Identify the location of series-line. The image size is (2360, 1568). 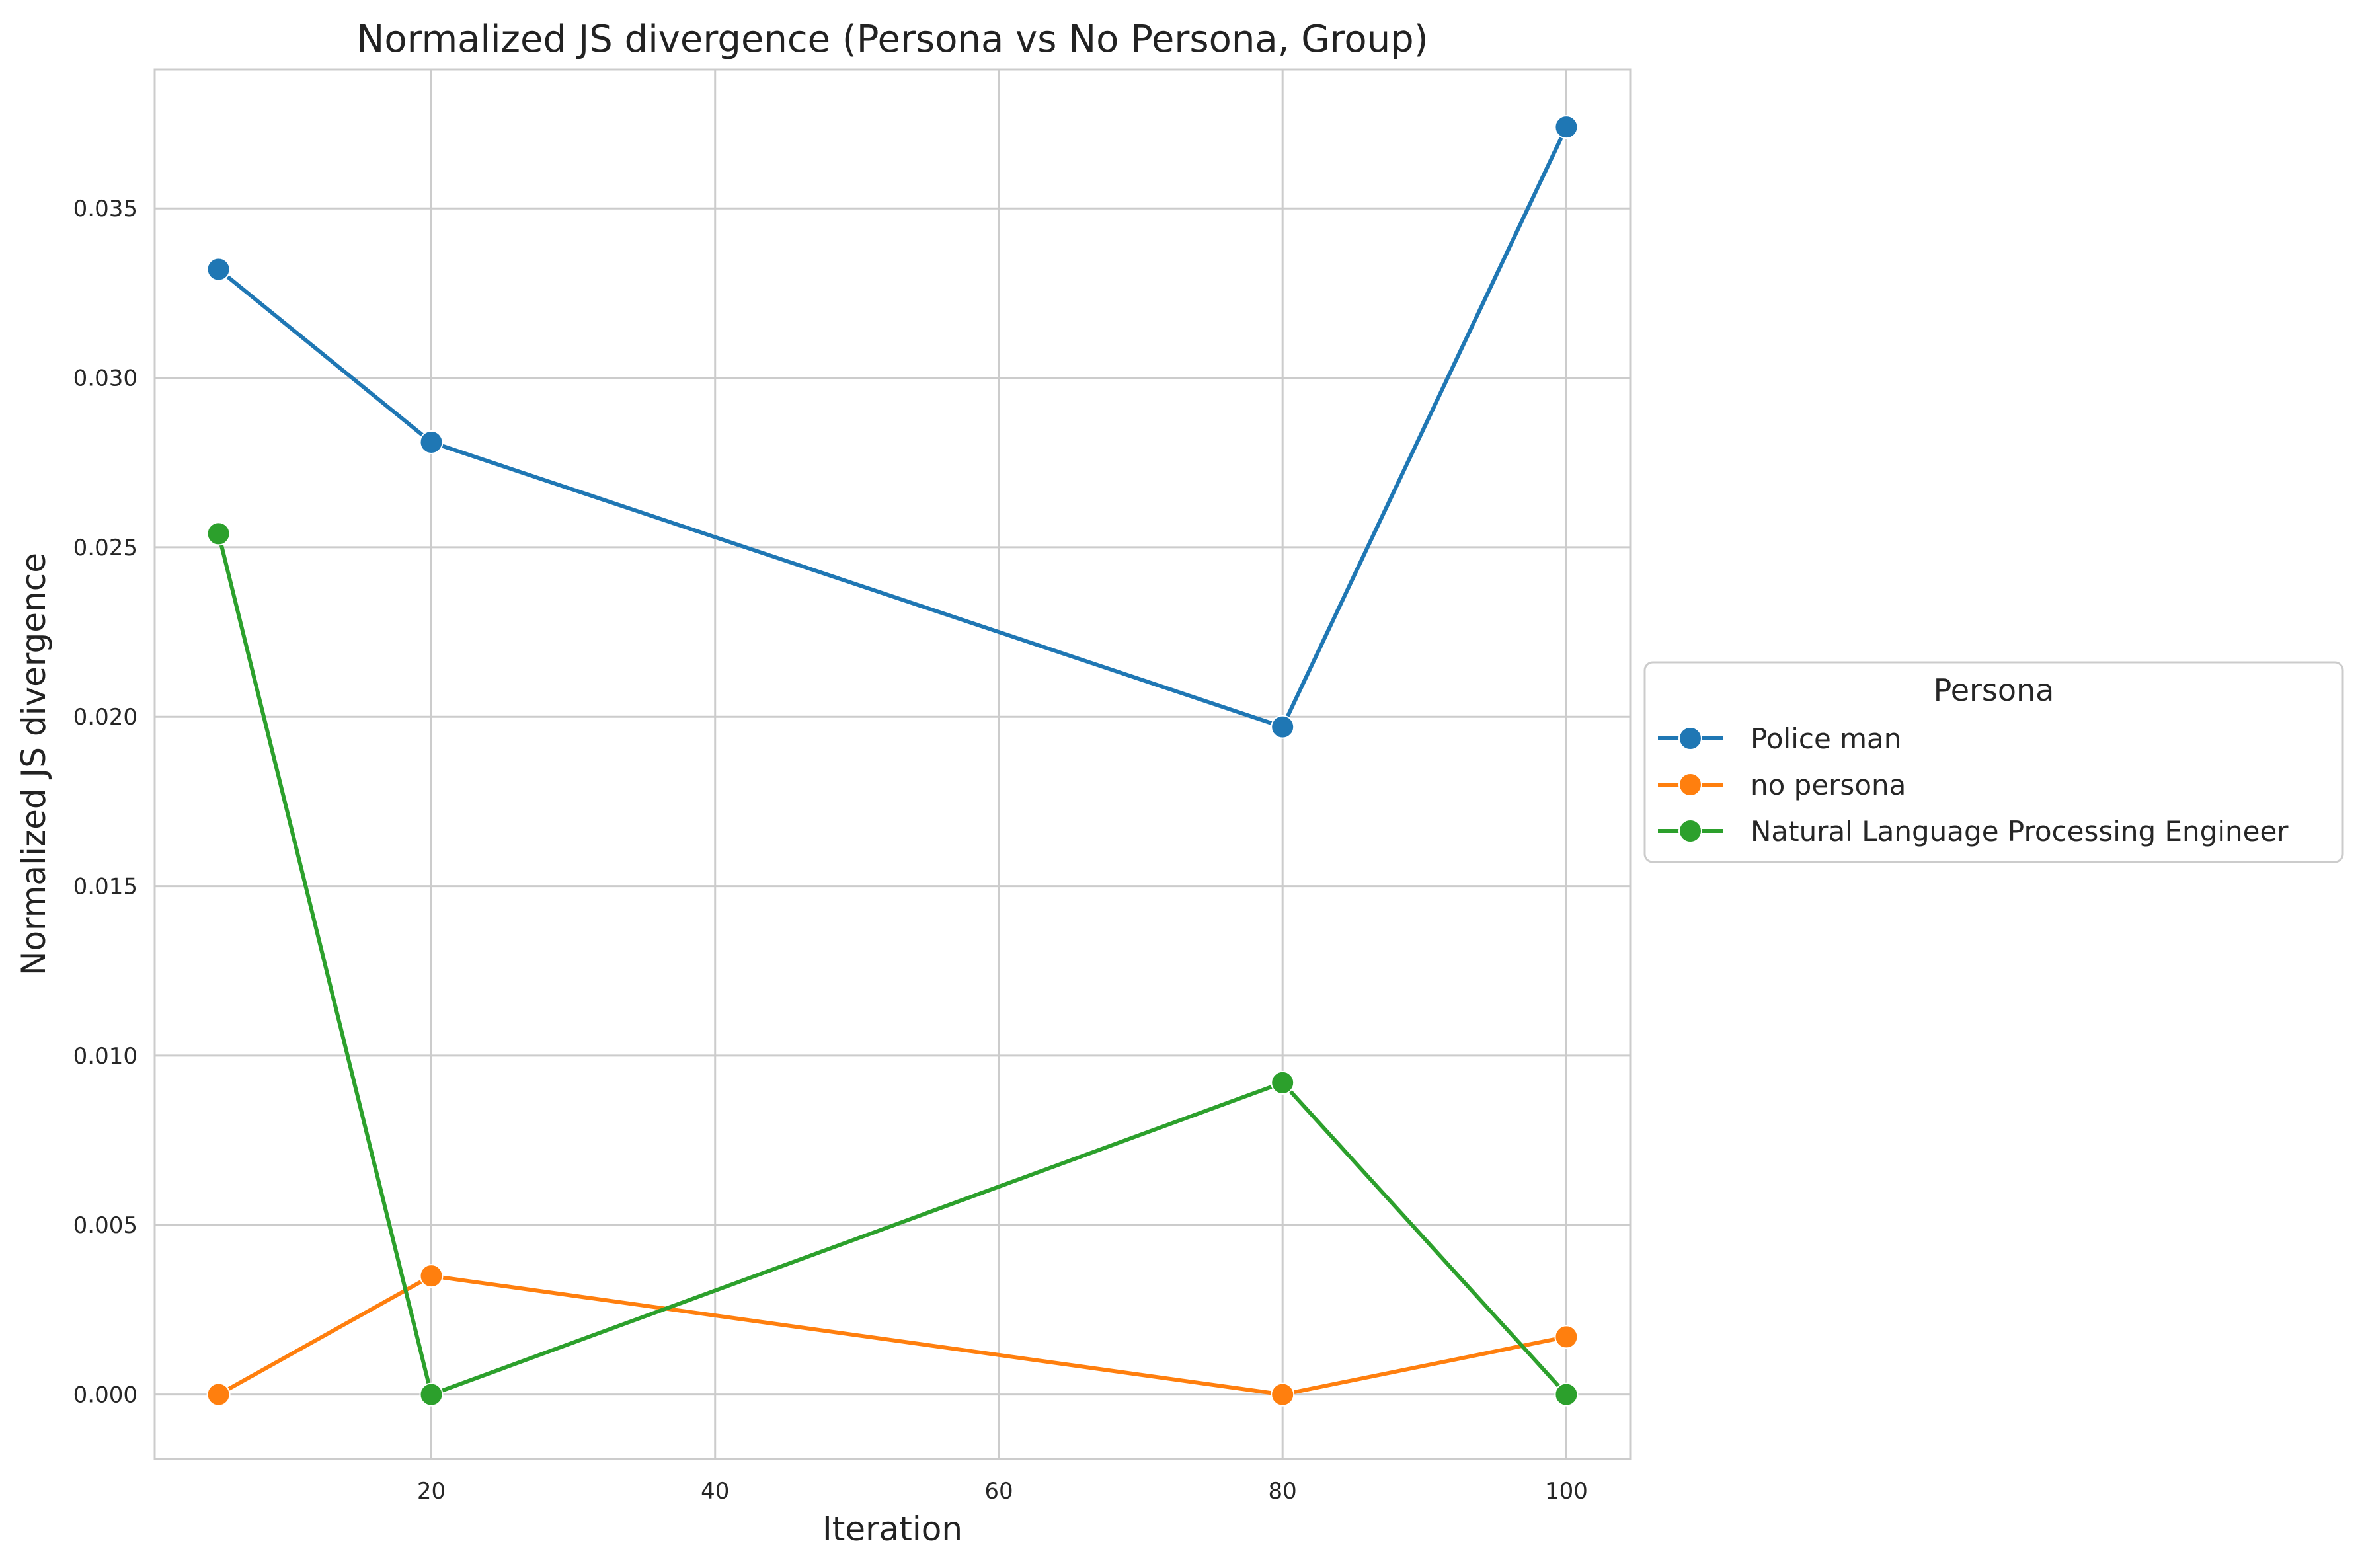
(892, 1335).